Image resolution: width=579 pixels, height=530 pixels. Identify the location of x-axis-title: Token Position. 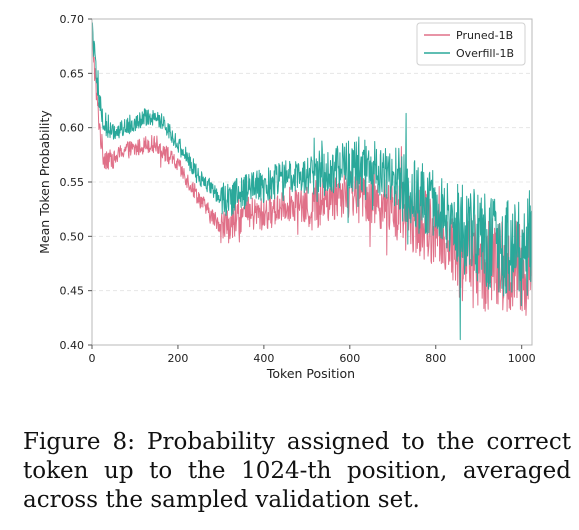
(310, 373).